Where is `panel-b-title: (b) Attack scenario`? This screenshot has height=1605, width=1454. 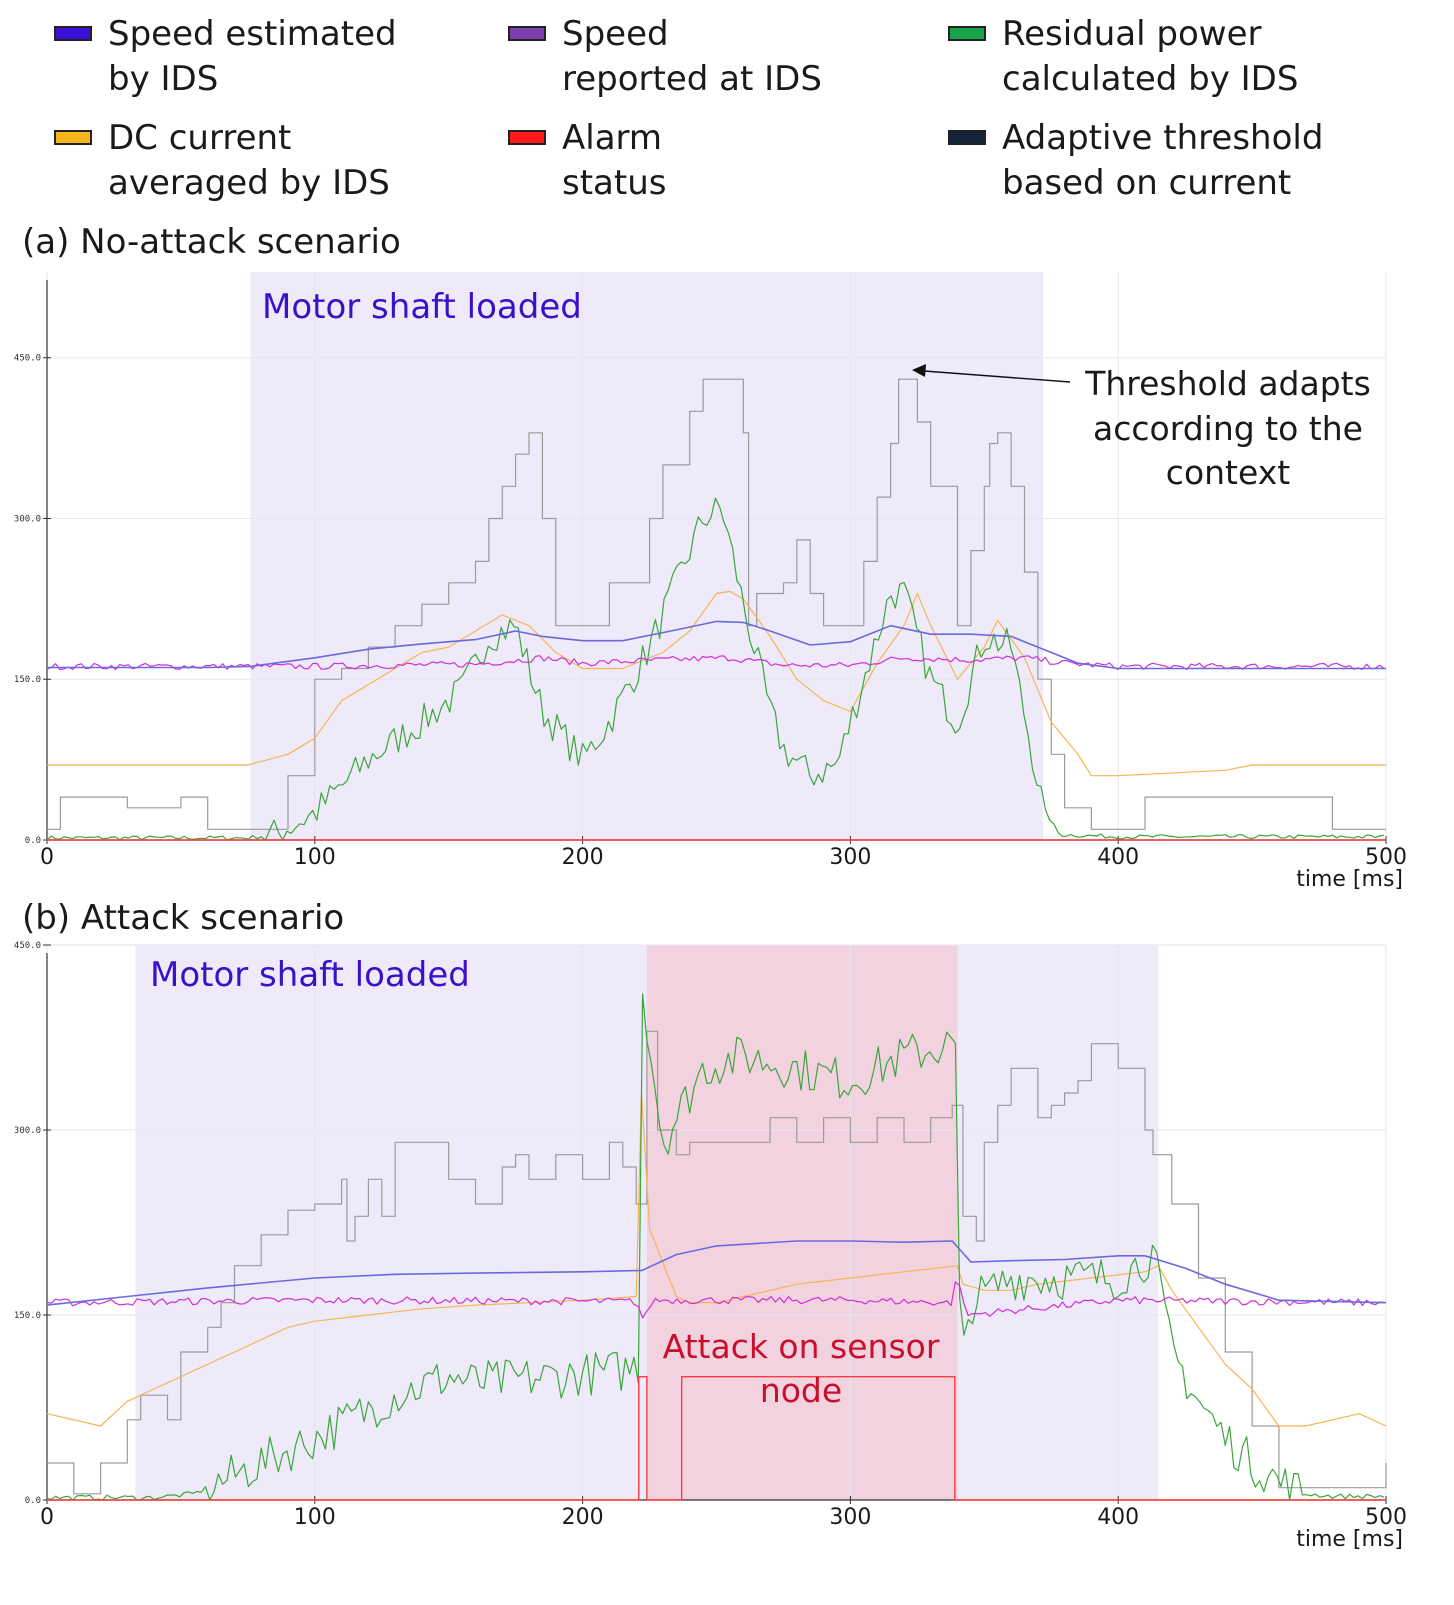 panel-b-title: (b) Attack scenario is located at coordinates (183, 918).